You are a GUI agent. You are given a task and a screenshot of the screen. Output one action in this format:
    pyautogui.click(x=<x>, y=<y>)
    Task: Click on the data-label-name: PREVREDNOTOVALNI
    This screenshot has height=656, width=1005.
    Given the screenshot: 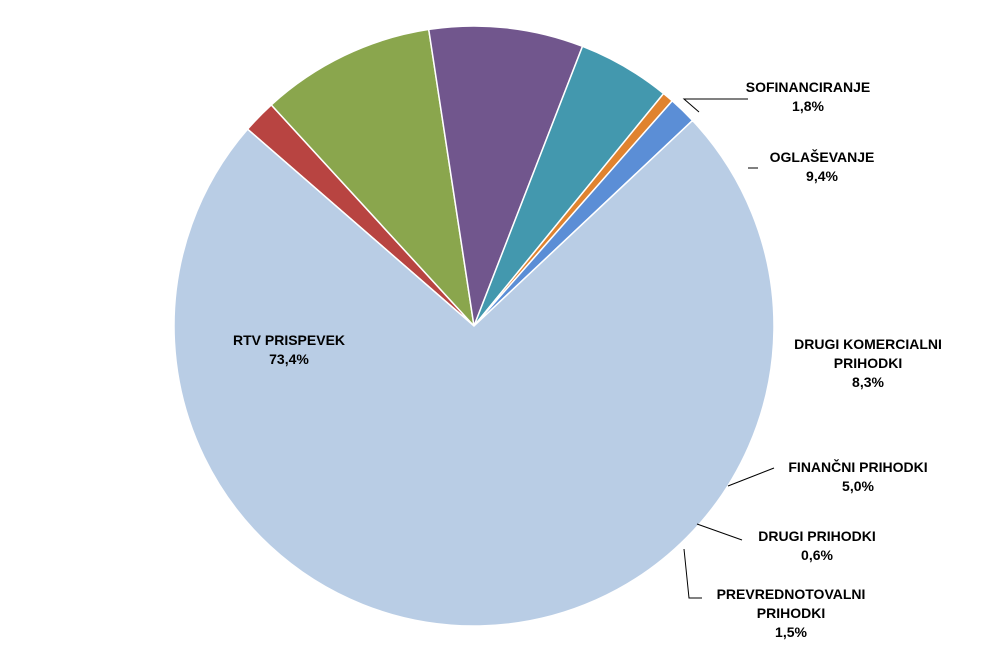 What is the action you would take?
    pyautogui.click(x=791, y=594)
    